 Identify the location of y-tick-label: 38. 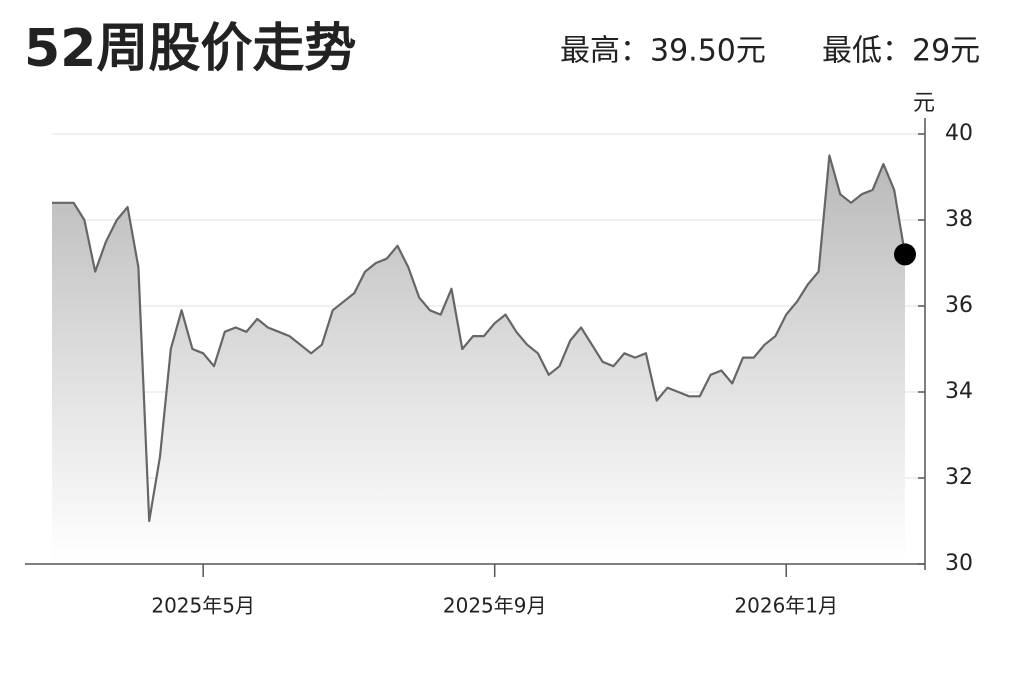
(959, 219).